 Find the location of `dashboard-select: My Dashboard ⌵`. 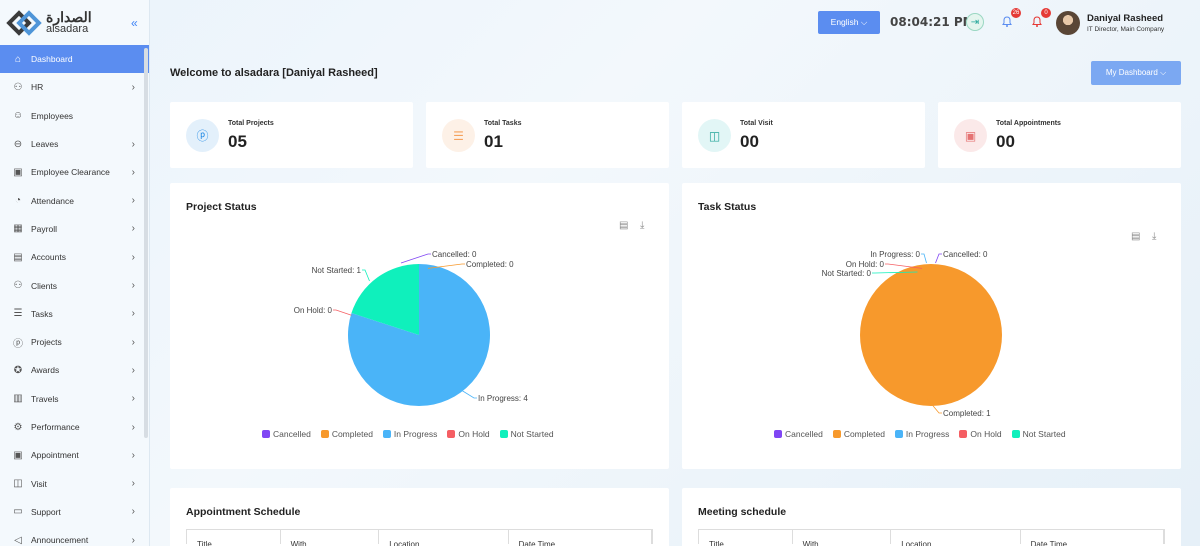

dashboard-select: My Dashboard ⌵ is located at coordinates (1136, 73).